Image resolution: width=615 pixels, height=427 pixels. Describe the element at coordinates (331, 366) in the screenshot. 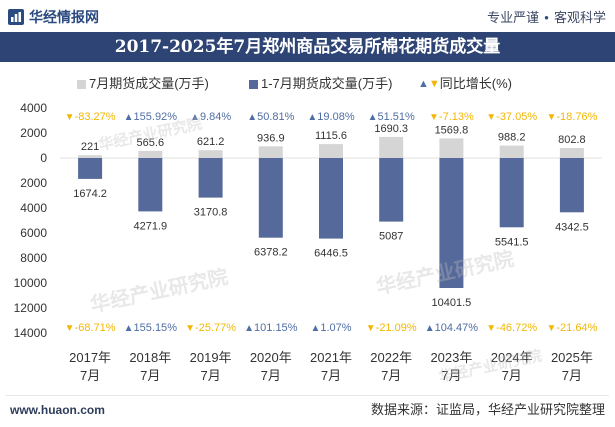

I see `x-tick-label: 2021年 7月` at that location.